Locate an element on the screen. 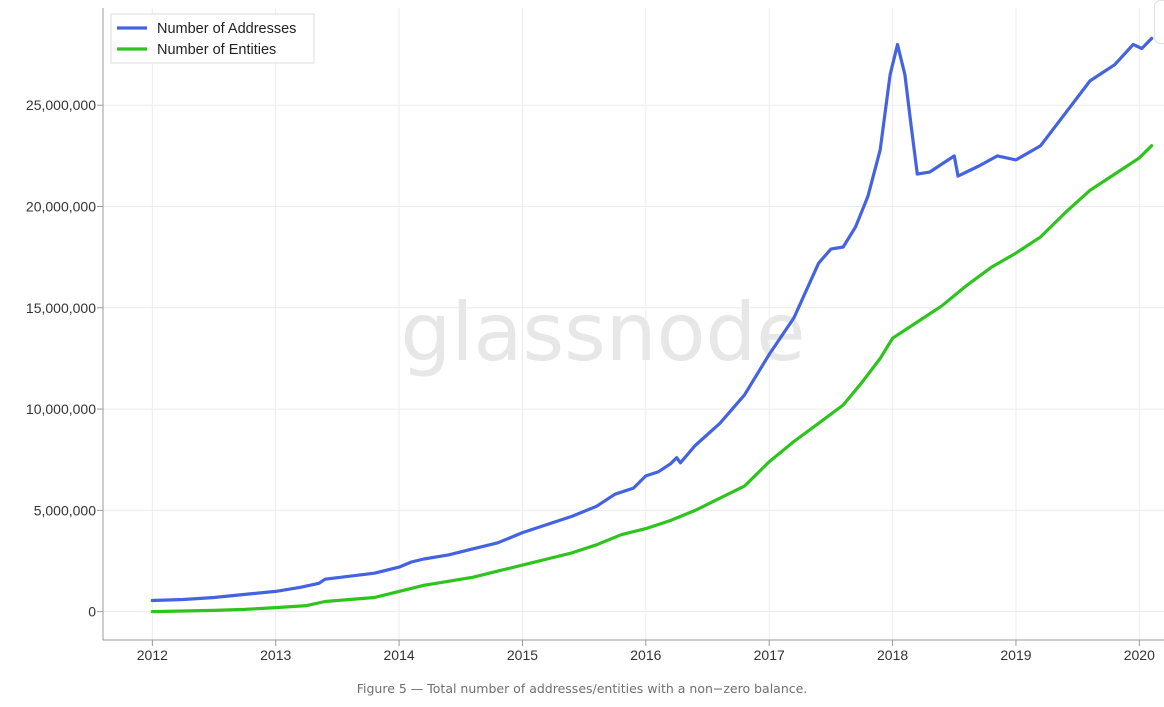 The width and height of the screenshot is (1164, 707). x-tick-label: 2018 is located at coordinates (892, 655).